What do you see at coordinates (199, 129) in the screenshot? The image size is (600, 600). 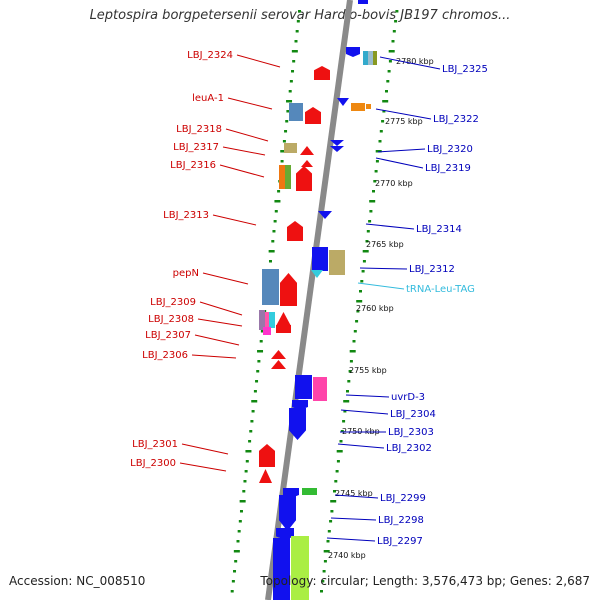 I see `gene-label-left: LBJ_2318` at bounding box center [199, 129].